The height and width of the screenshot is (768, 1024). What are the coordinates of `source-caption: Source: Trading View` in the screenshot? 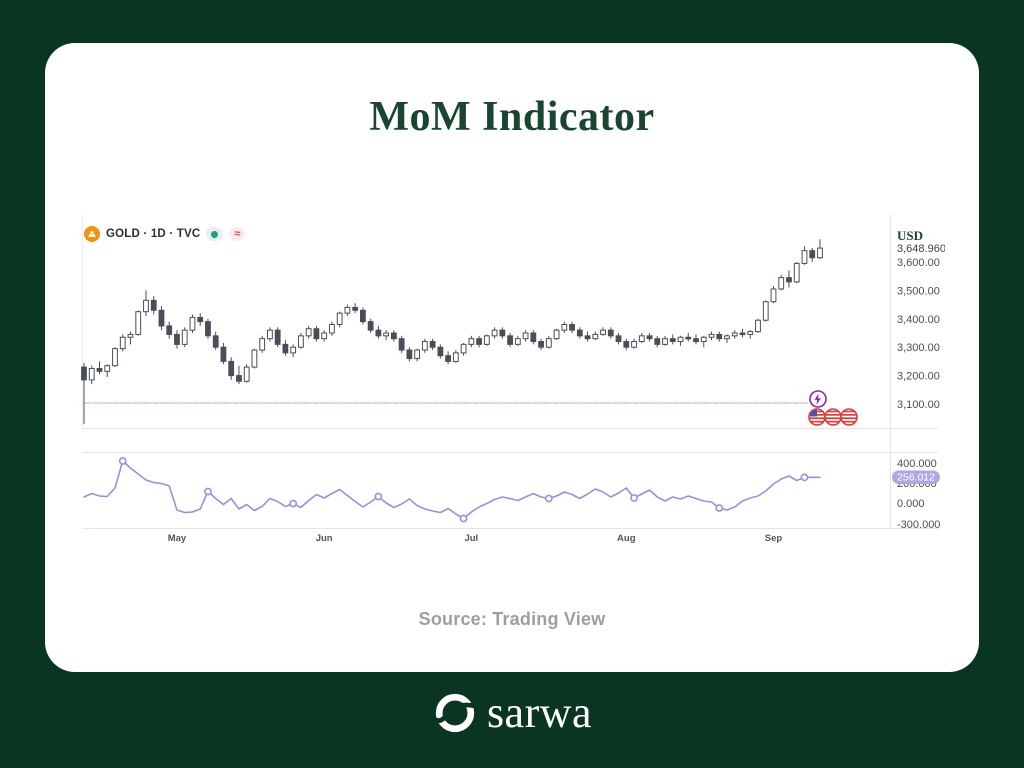 It's located at (512, 619).